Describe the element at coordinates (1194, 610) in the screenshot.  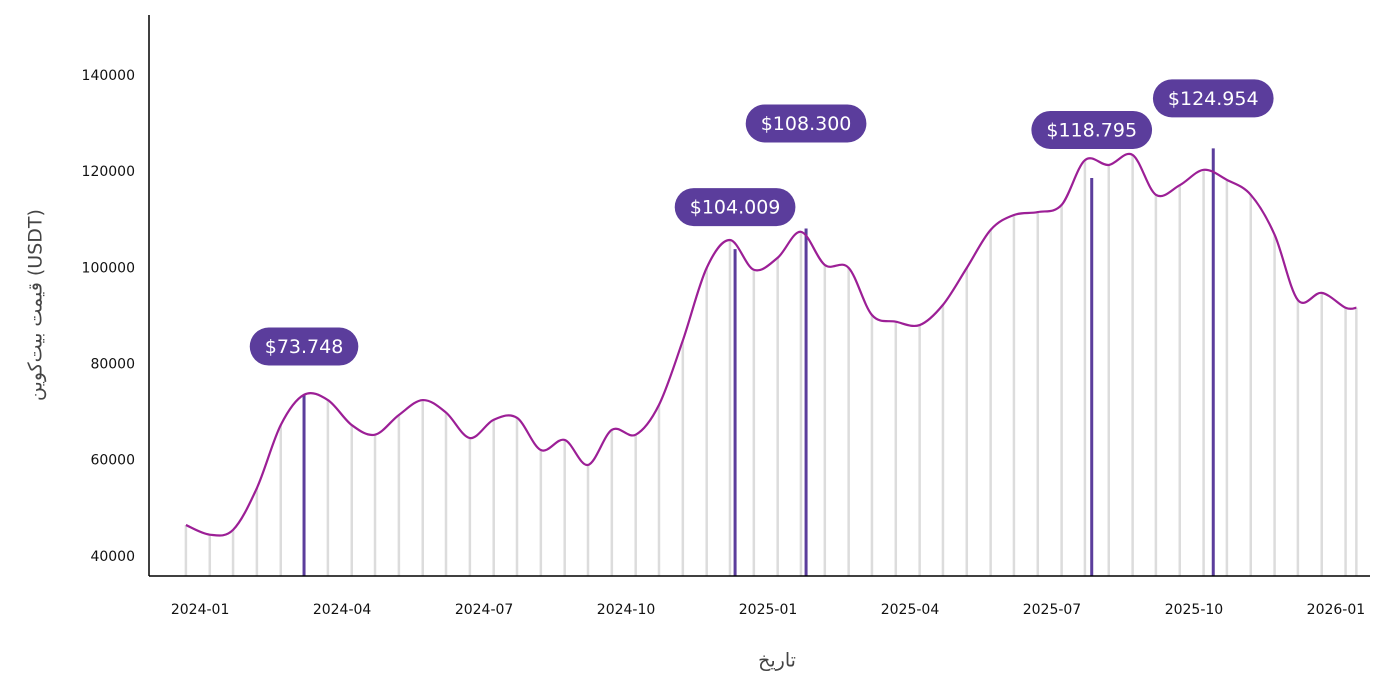
I see `x-tick-label: 2025-10` at that location.